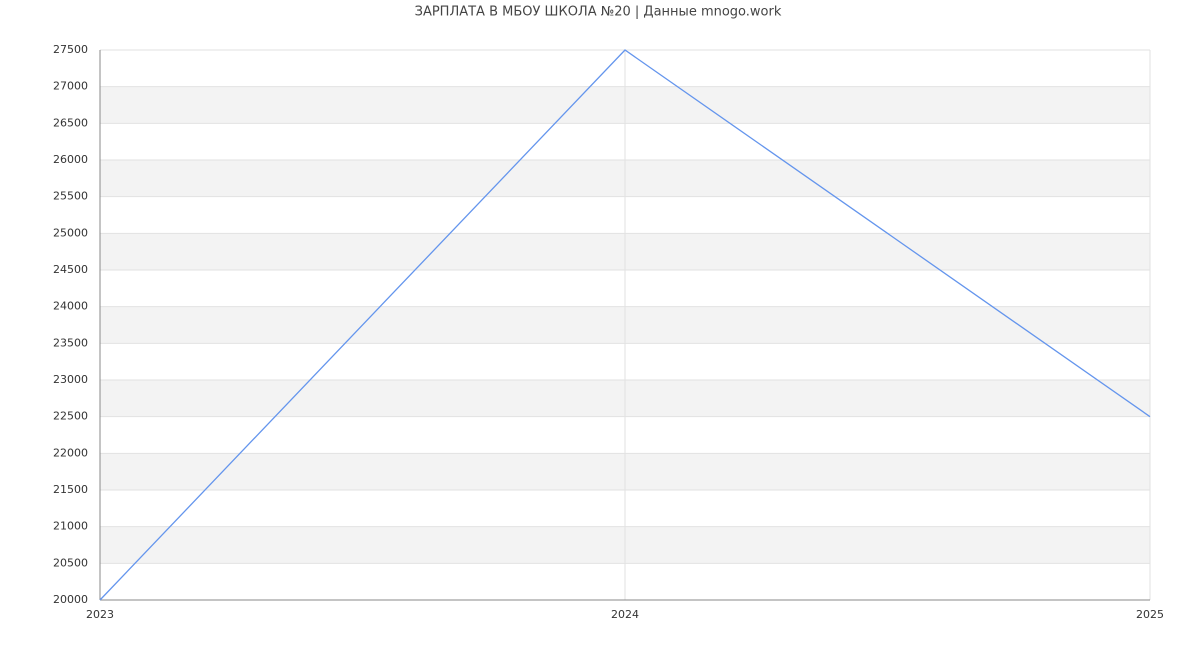  I want to click on y-tick-label: 21500, so click(70, 489).